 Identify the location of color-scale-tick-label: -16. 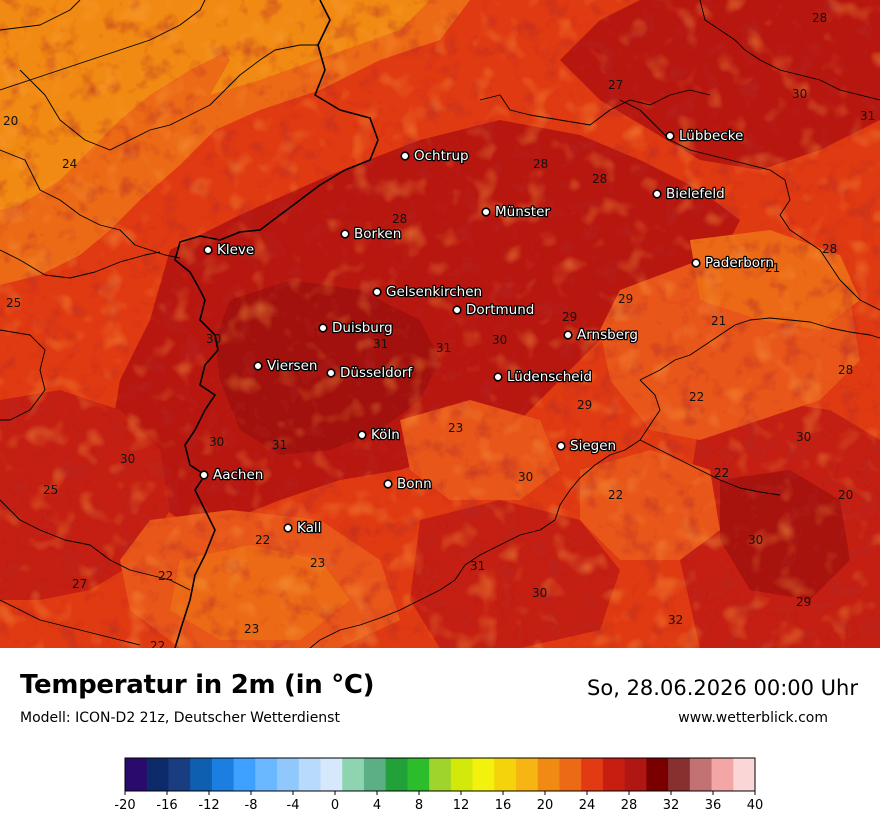
(166, 805).